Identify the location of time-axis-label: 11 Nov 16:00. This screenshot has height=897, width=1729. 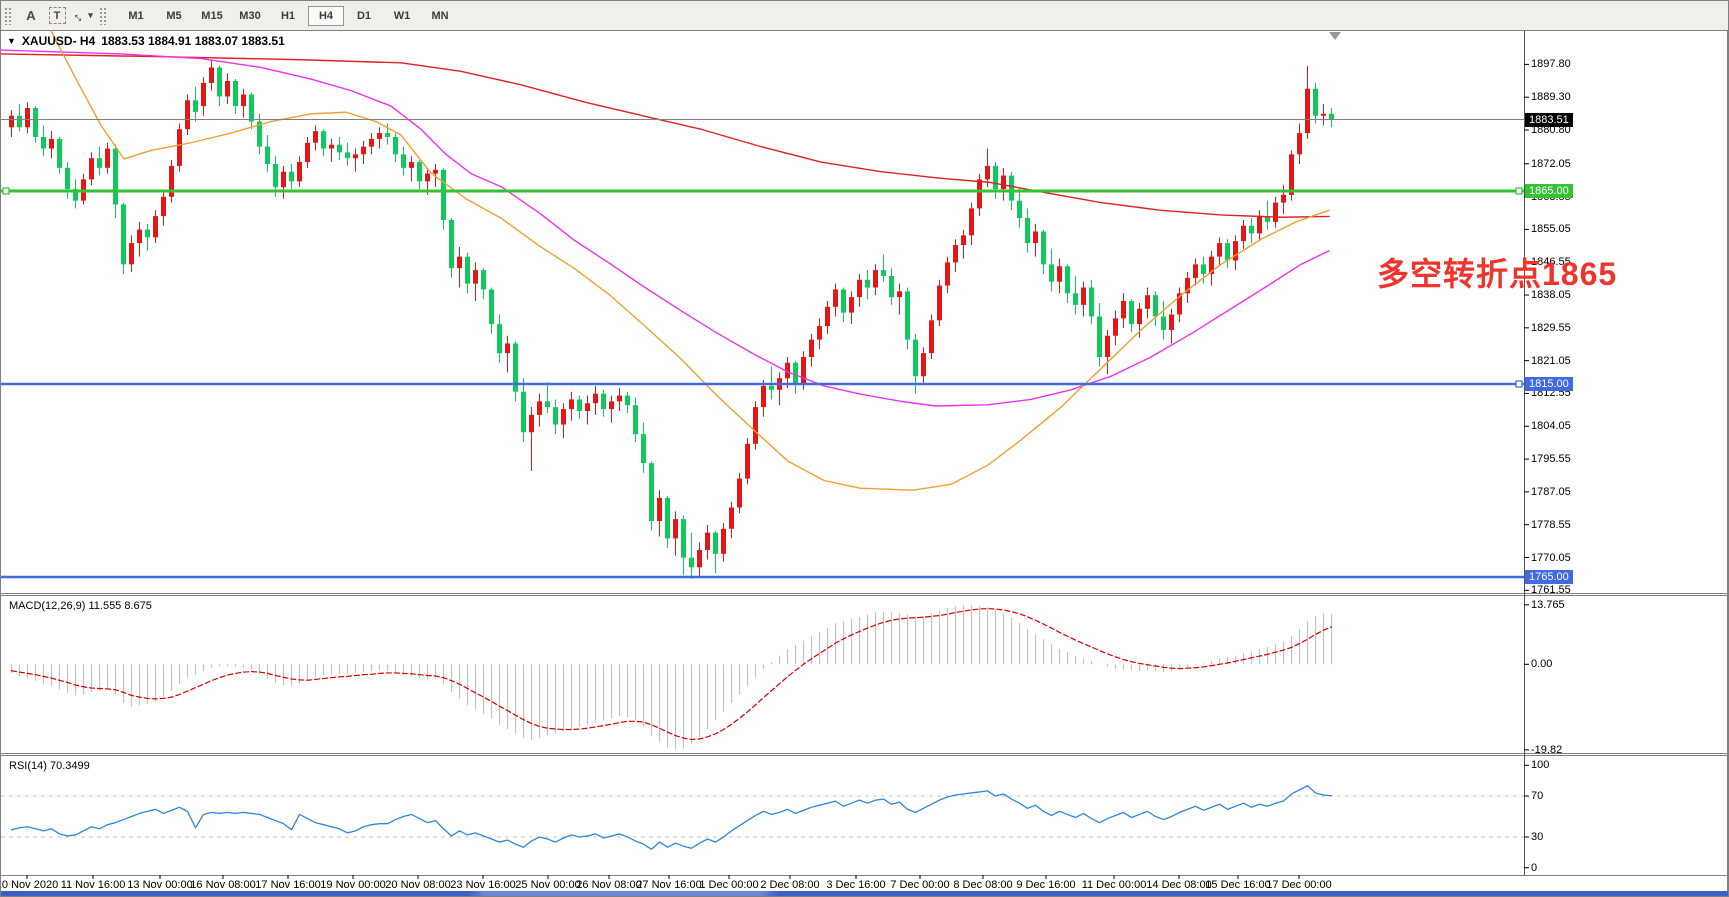
(93, 885).